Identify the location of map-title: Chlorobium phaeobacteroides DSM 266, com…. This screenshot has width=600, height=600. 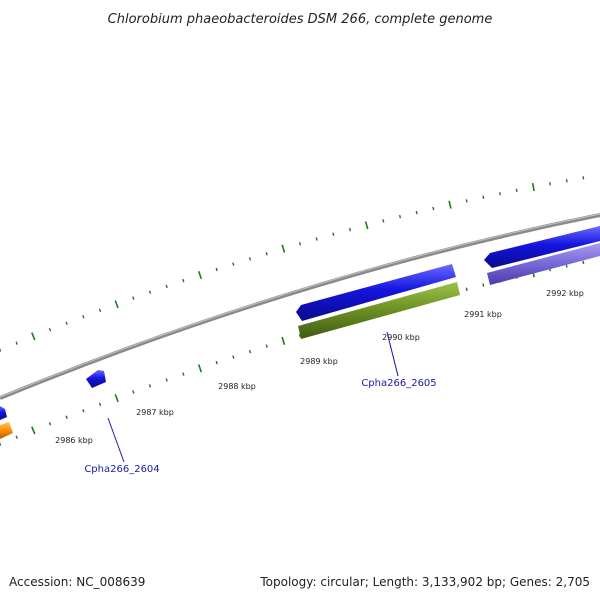
(300, 19).